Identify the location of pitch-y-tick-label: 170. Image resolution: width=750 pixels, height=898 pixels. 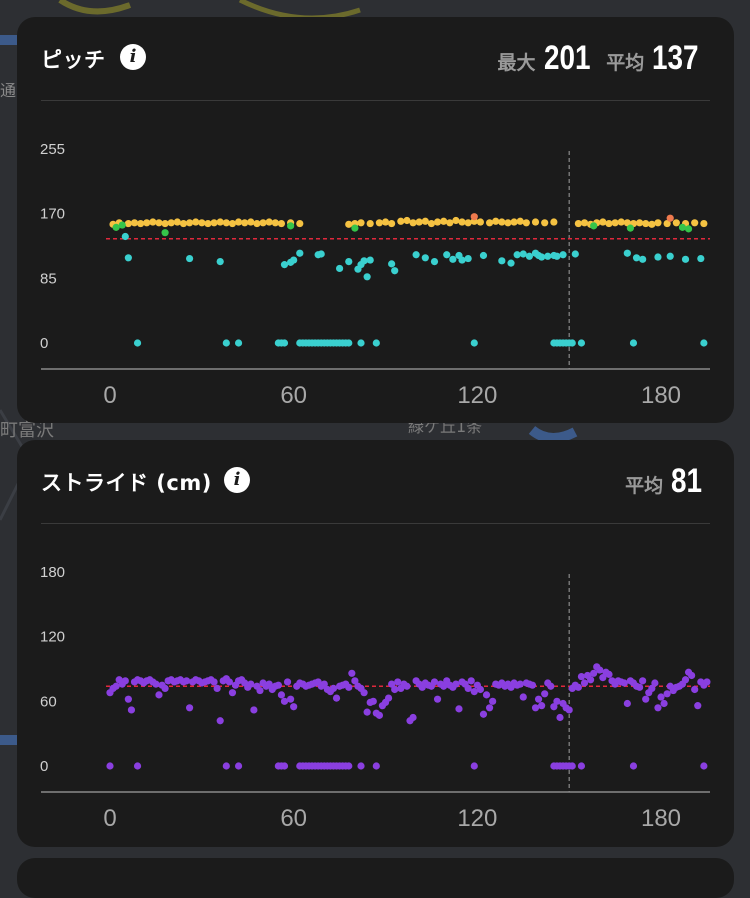
(52, 214).